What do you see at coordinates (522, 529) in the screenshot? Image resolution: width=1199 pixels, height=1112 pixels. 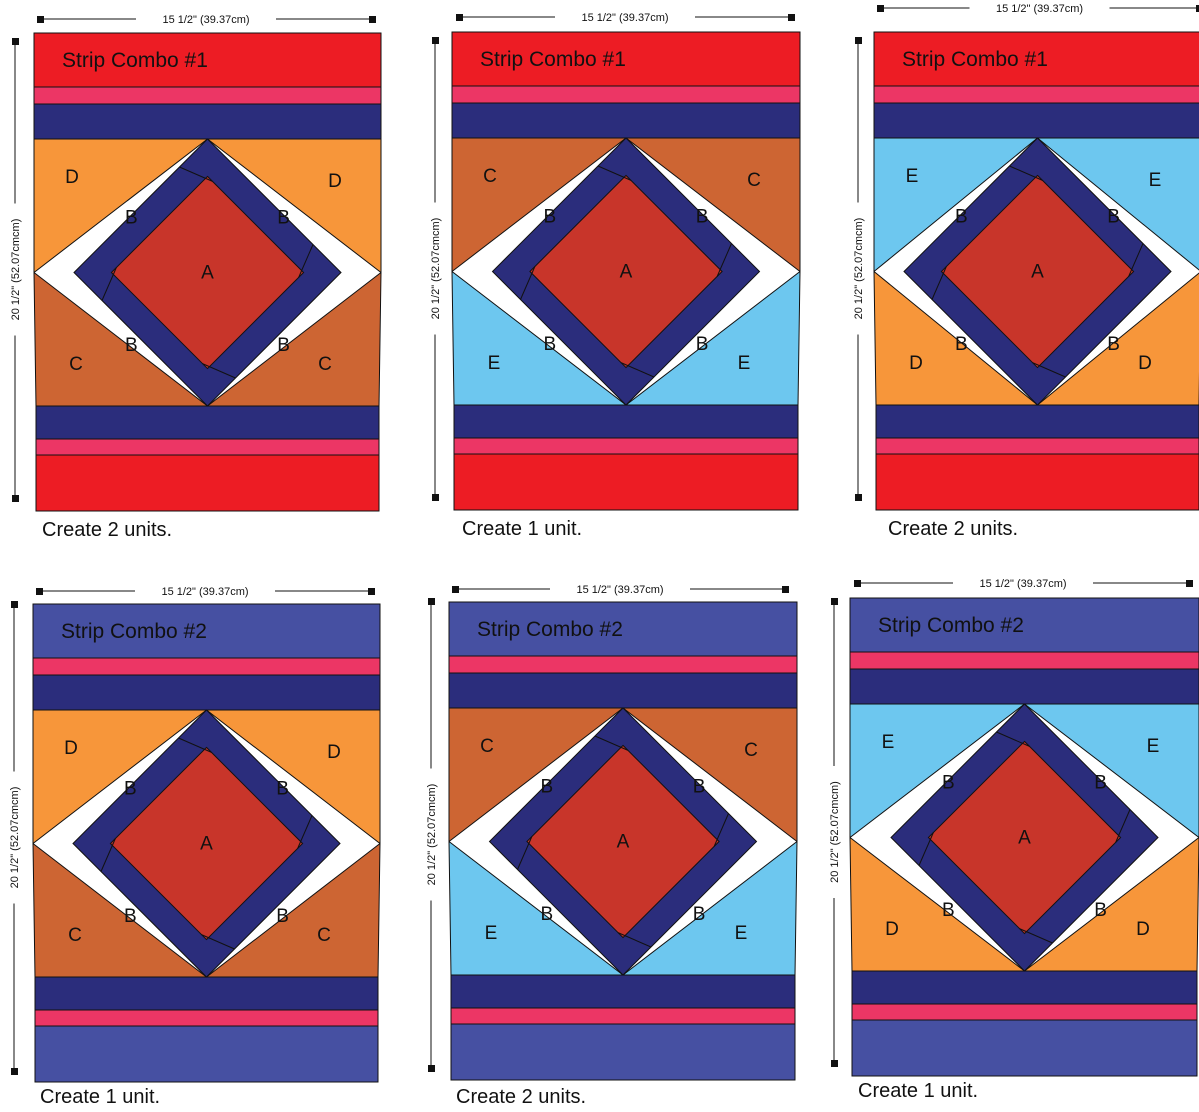 I see `block-2-caption: Create 1 unit.` at bounding box center [522, 529].